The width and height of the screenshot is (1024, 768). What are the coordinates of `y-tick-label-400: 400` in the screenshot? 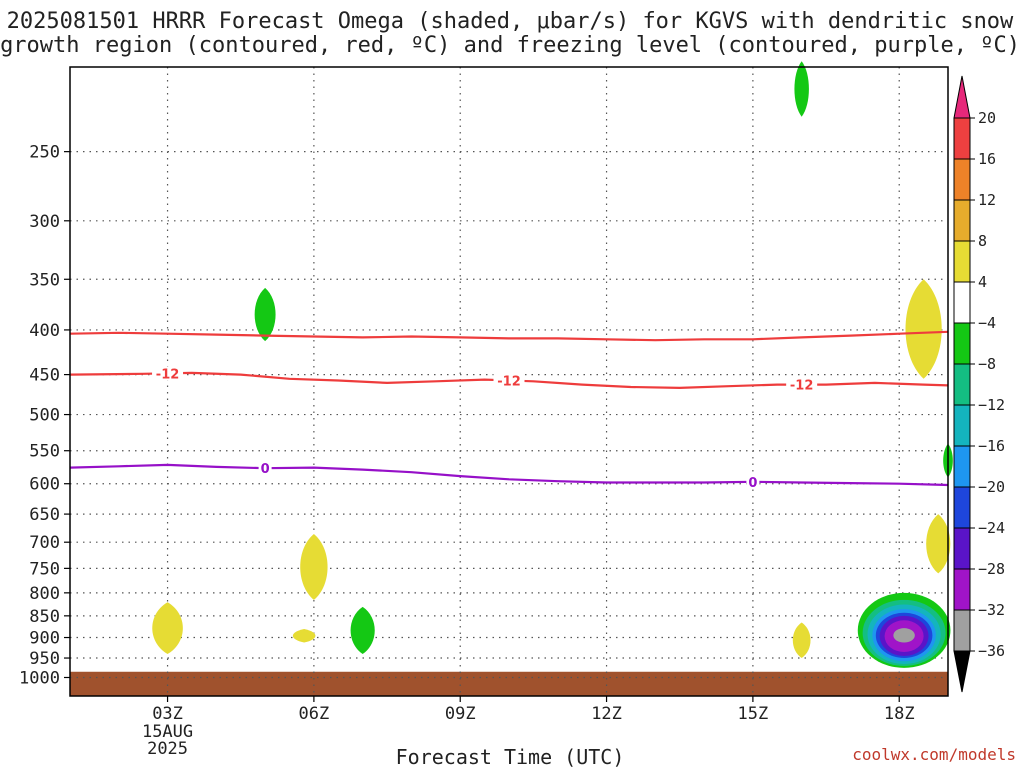 It's located at (44, 331).